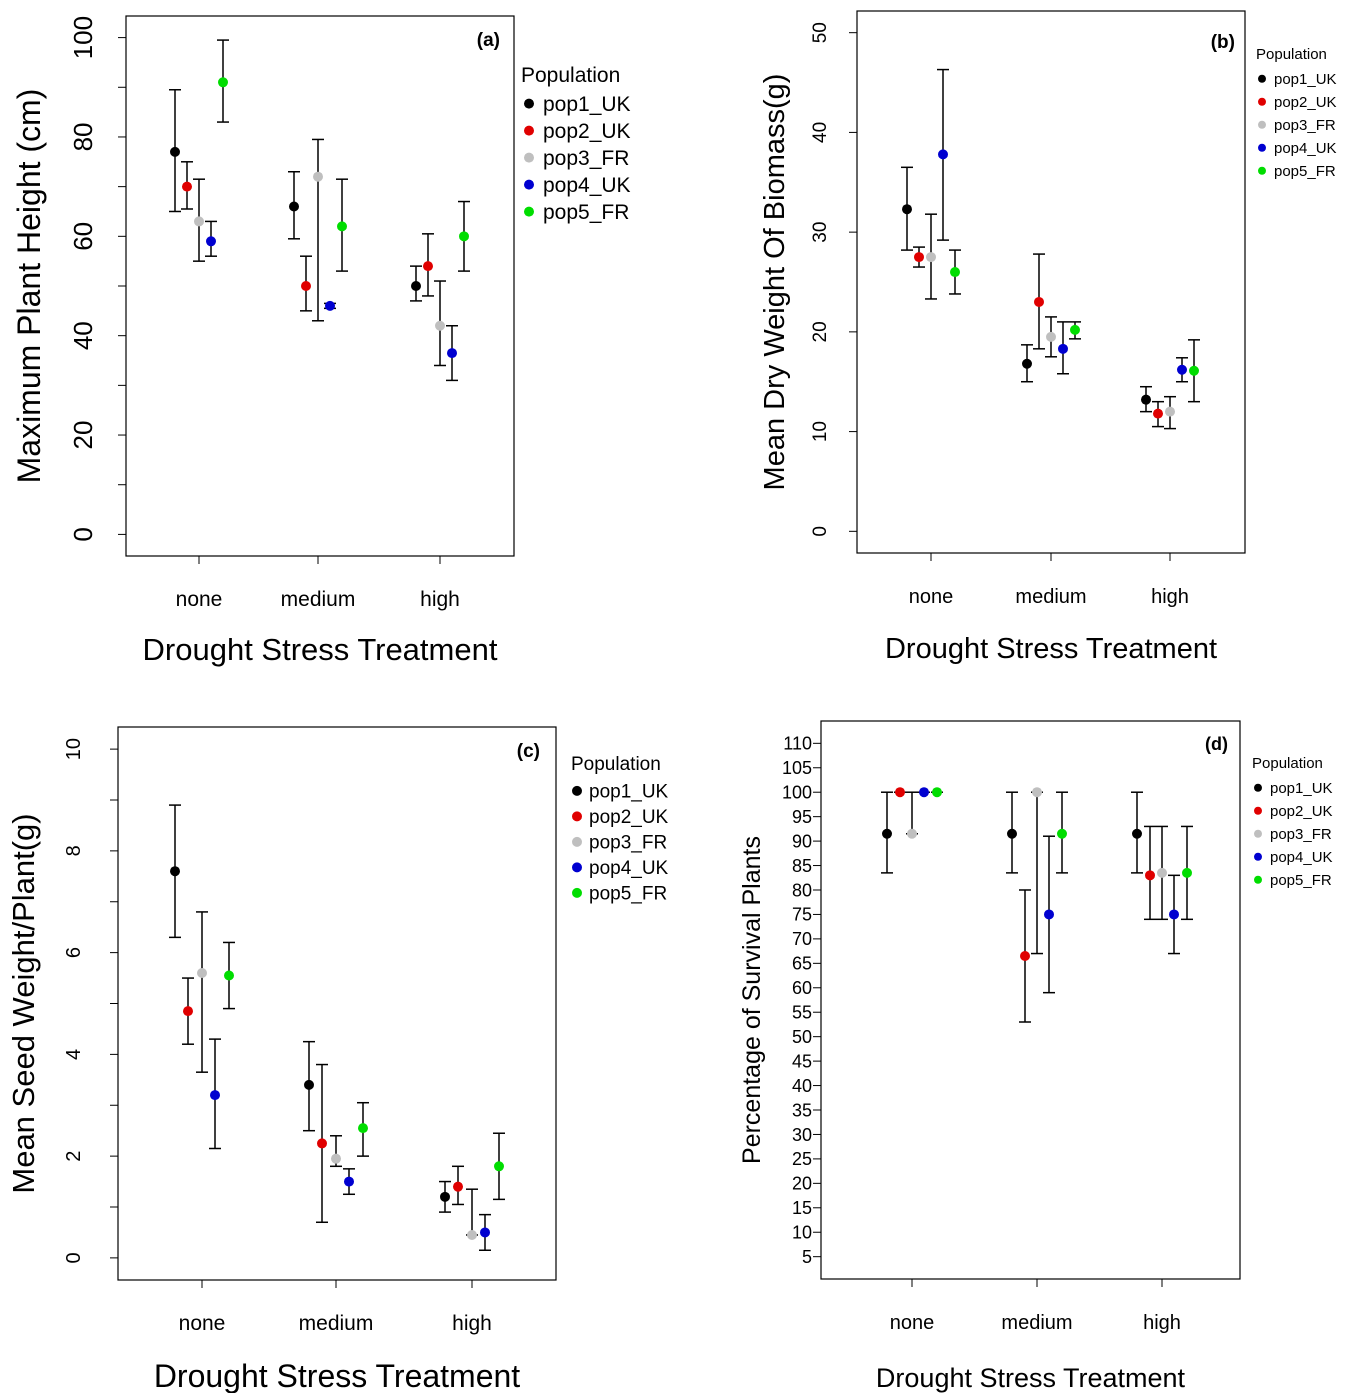  I want to click on x-axis-title: Drought Stress Treatment, so click(337, 1375).